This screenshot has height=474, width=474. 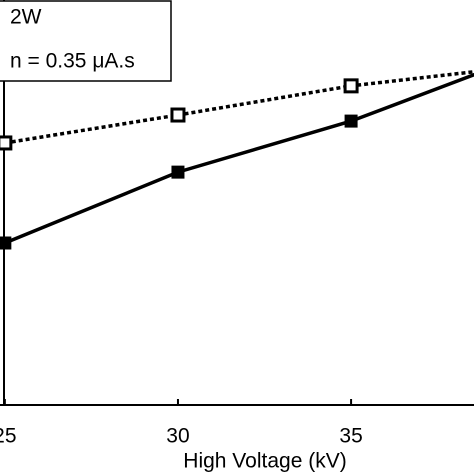 What do you see at coordinates (264, 461) in the screenshot?
I see `x-axis-label: High Voltage (kV)` at bounding box center [264, 461].